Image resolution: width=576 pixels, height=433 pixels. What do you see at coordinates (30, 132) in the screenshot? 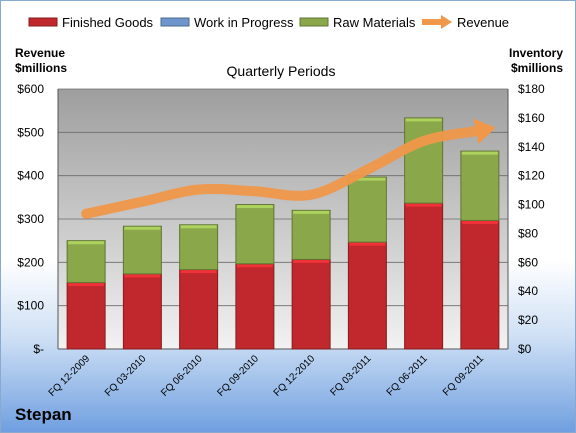
I see `left-tick-label: $500` at bounding box center [30, 132].